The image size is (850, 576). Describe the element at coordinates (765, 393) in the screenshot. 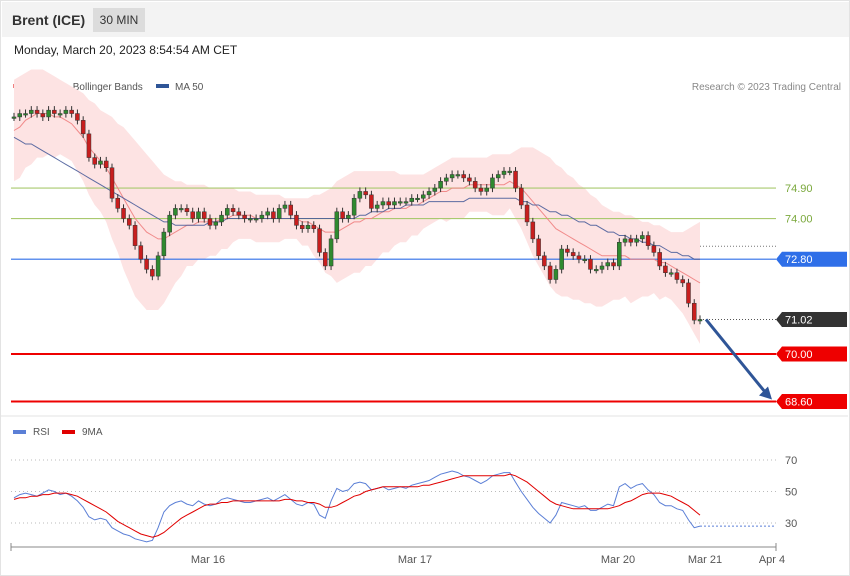

I see `projection-arrow-head` at that location.